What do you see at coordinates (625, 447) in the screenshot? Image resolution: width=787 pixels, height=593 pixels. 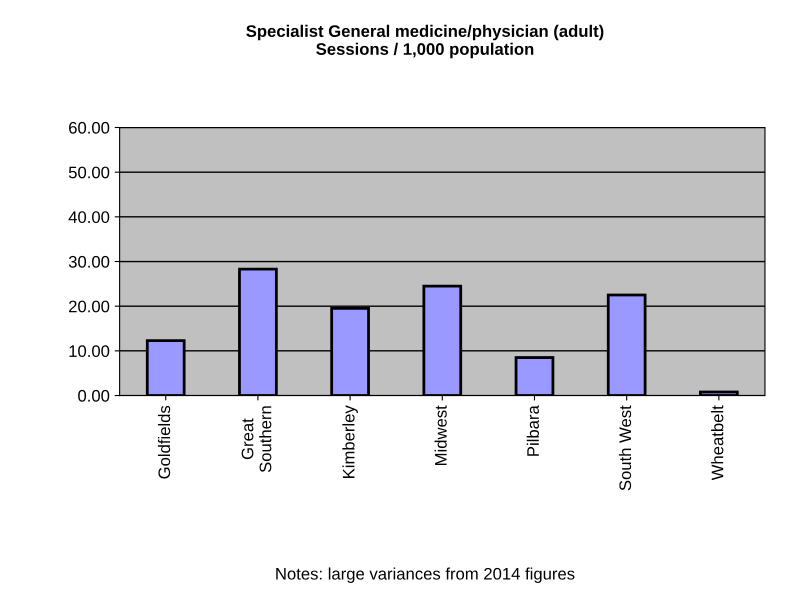 I see `x-tick-label: South West` at bounding box center [625, 447].